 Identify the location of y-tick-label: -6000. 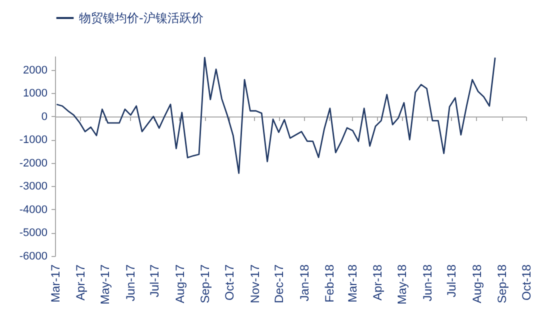
(33, 256).